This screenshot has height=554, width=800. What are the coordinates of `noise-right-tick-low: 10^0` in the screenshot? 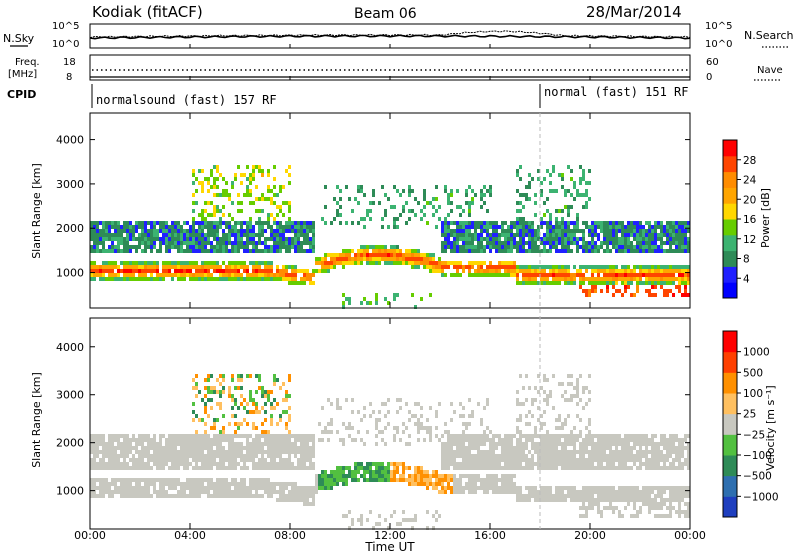 It's located at (718, 44).